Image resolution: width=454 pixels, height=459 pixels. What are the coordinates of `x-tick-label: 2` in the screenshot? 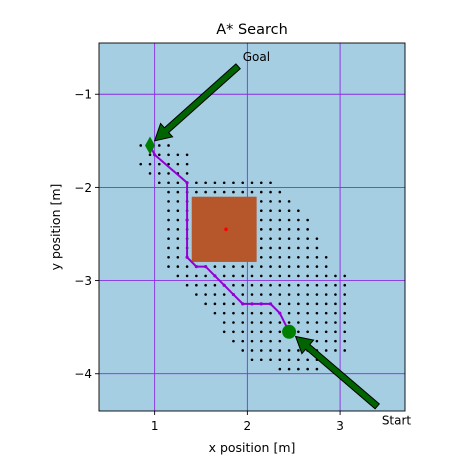 It's located at (248, 426).